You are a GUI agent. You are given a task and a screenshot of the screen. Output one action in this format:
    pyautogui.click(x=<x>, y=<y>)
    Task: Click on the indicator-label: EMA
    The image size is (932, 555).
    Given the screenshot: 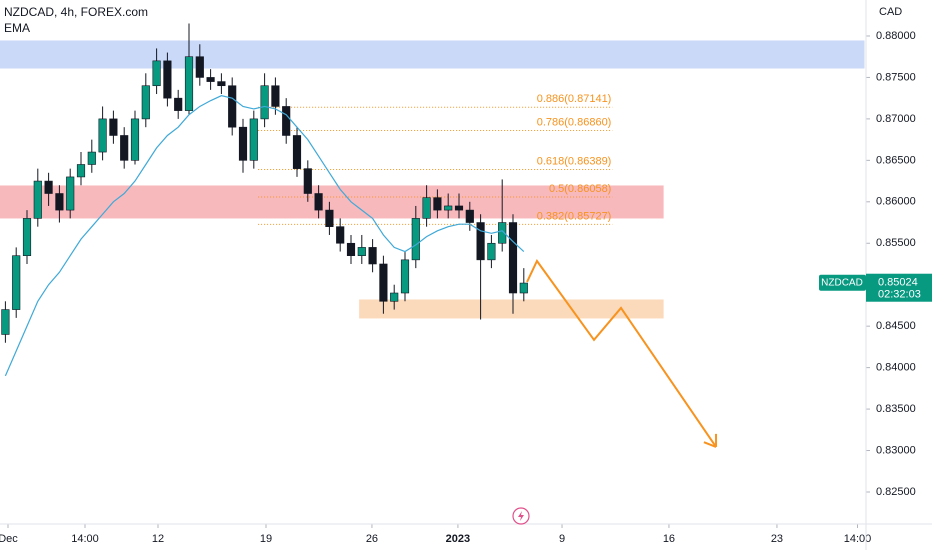 What is the action you would take?
    pyautogui.click(x=17, y=28)
    